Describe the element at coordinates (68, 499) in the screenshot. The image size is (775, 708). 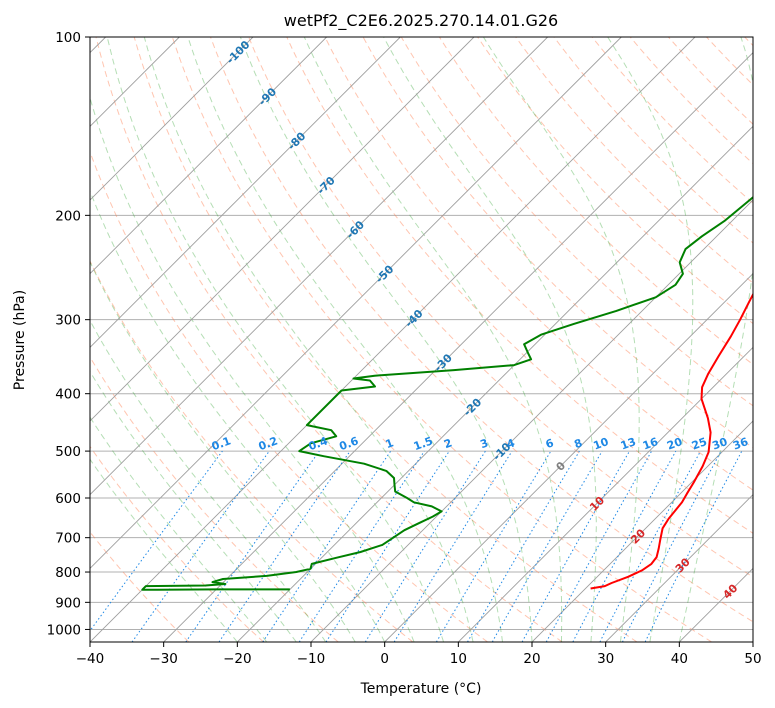
I see `y-tick-label: 600` at that location.